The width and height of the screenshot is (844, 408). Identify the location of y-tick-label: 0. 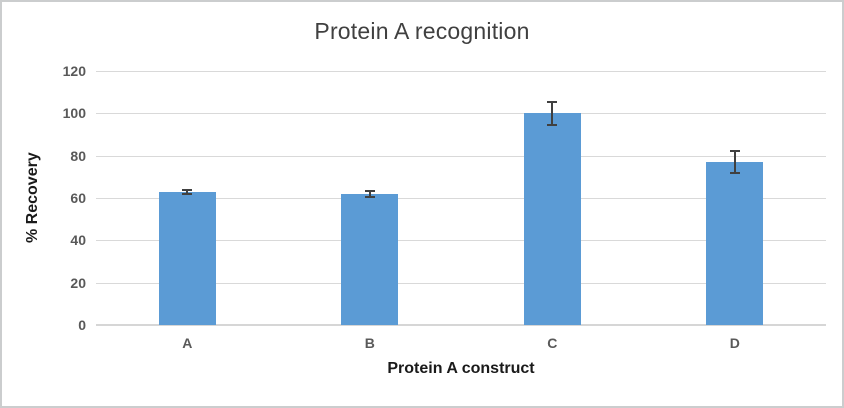
(82, 325).